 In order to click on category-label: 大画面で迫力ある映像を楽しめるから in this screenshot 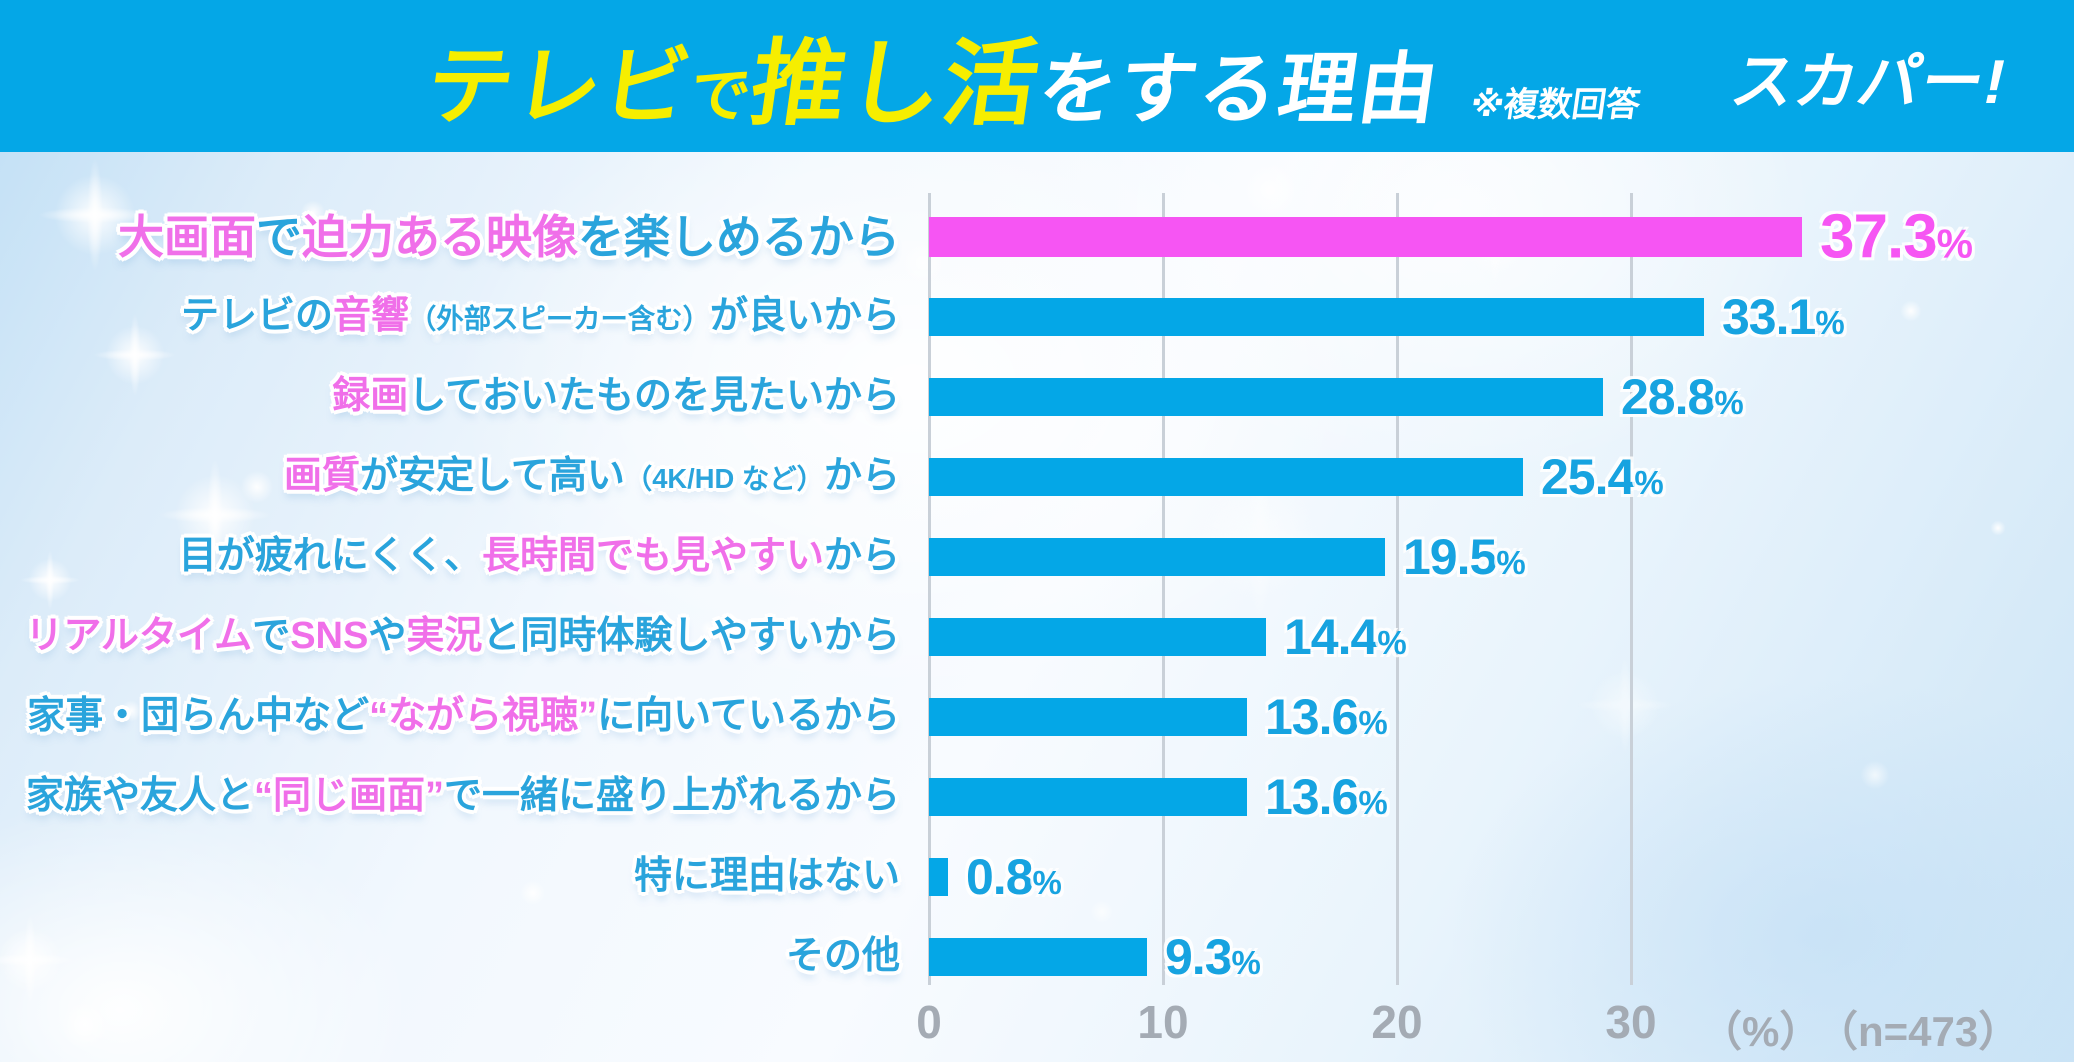, I will do `click(450, 237)`.